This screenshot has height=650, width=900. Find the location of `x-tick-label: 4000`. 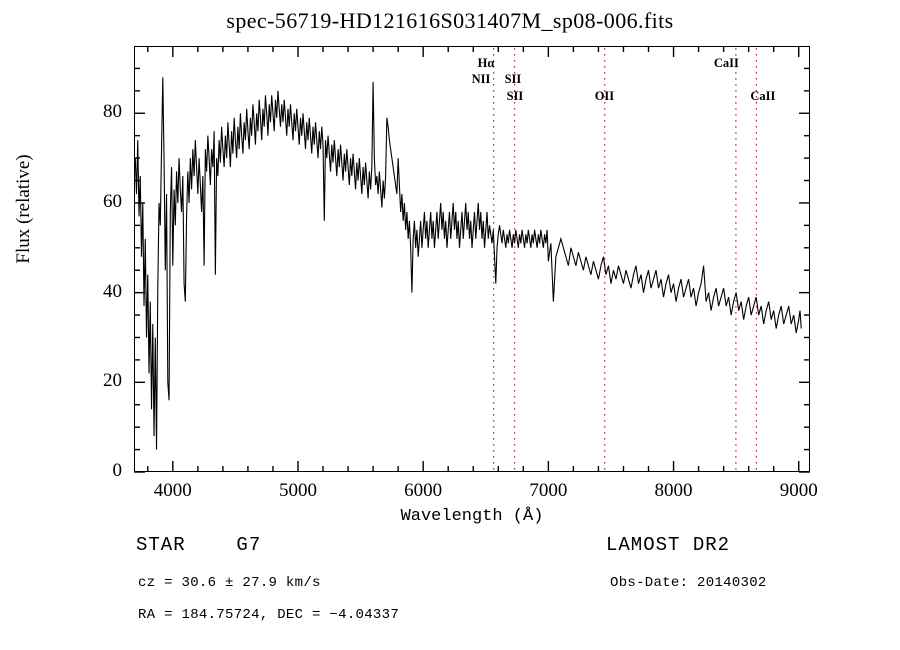

x-tick-label: 4000 is located at coordinates (172, 490).